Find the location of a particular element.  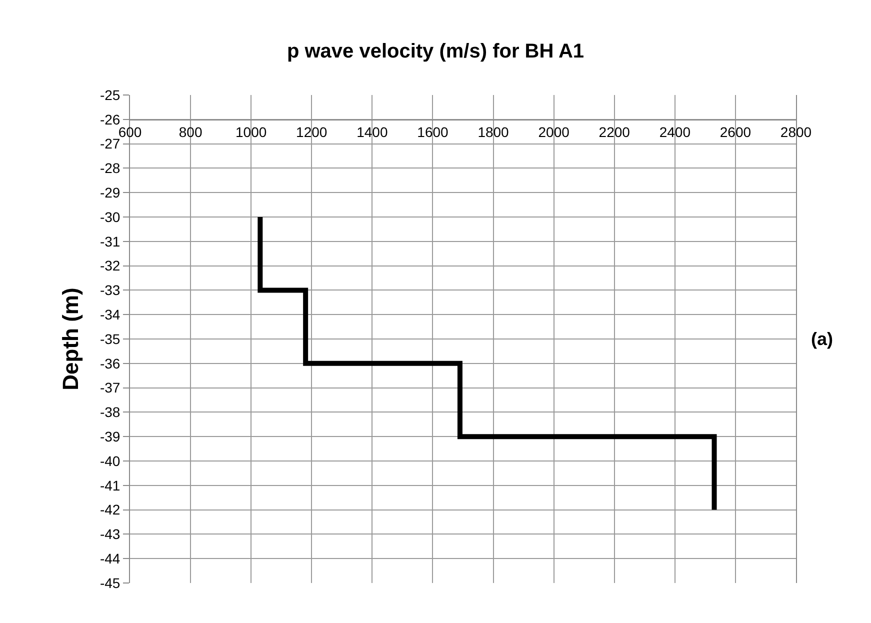

text: (a) is located at coordinates (822, 339).